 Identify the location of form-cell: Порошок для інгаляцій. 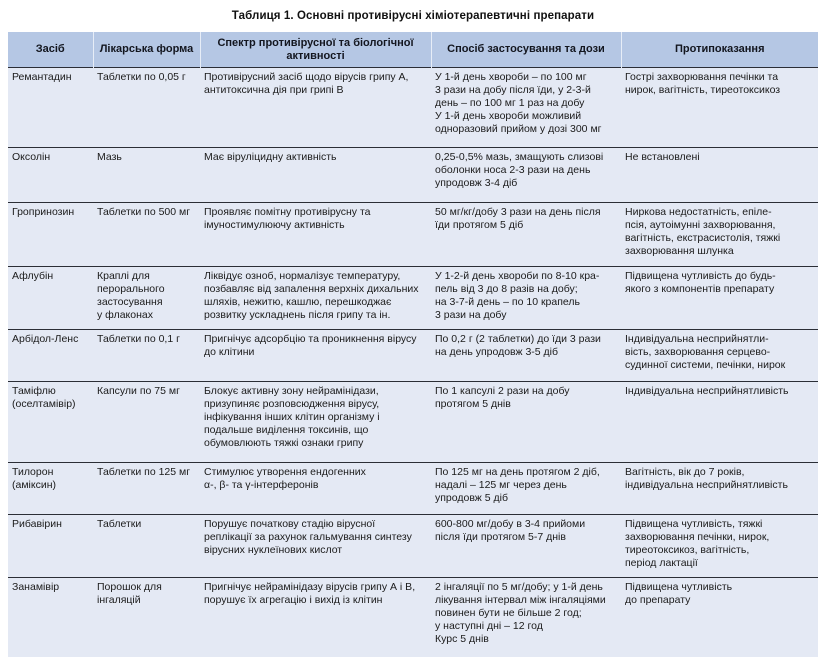
(146, 617).